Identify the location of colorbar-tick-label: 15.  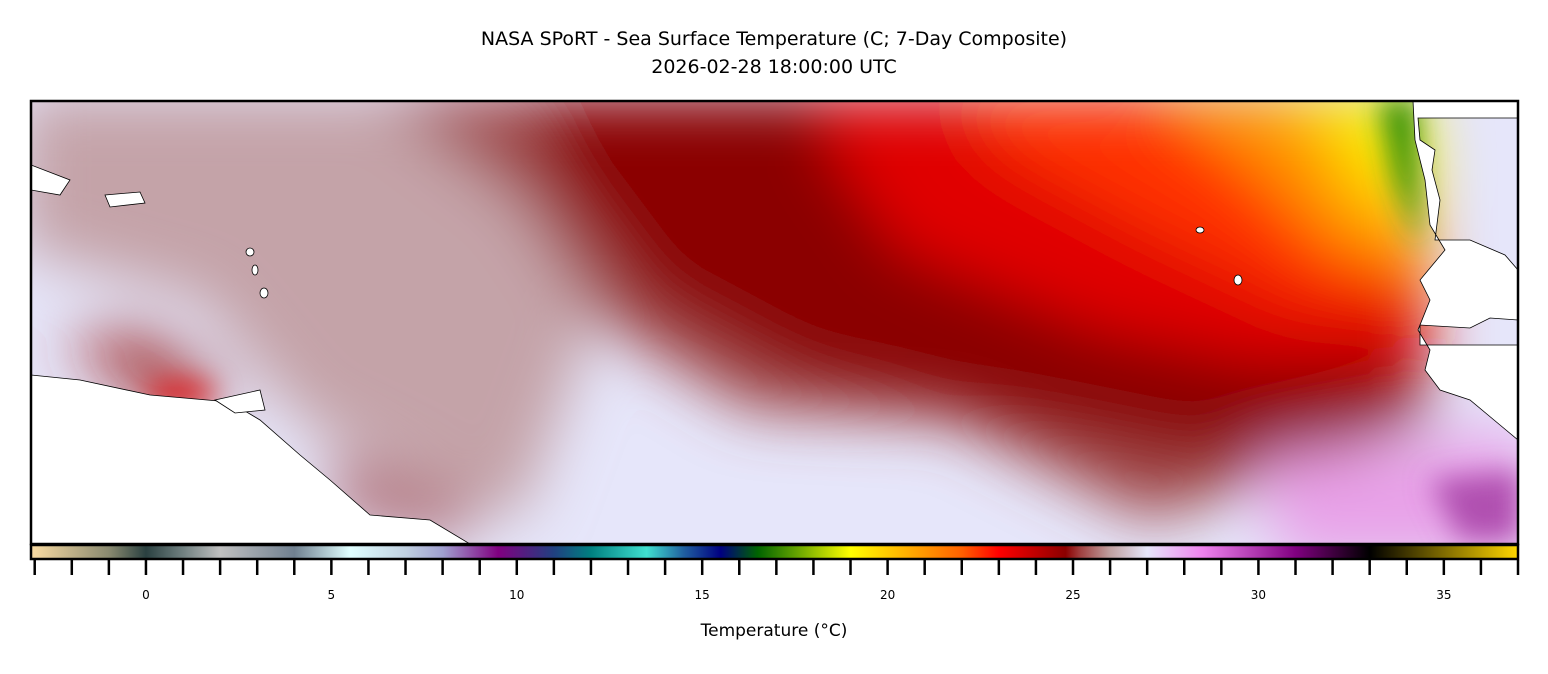
(702, 595).